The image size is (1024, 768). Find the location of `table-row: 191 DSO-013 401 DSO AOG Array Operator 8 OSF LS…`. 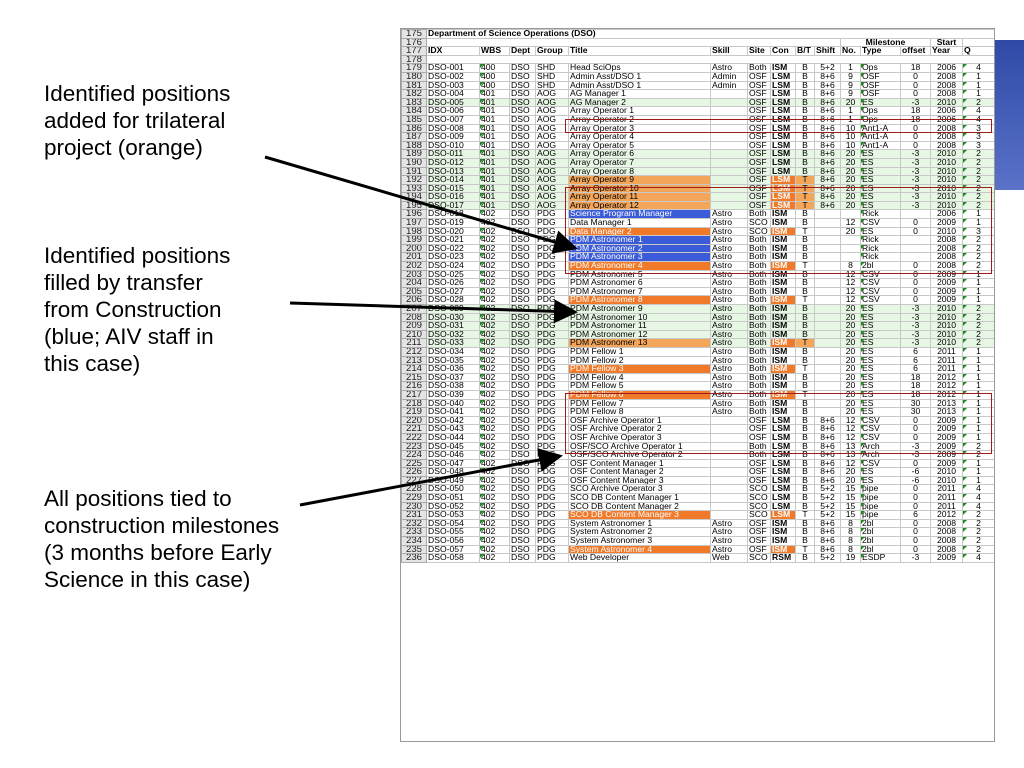

table-row: 191 DSO-013 401 DSO AOG Array Operator 8 OSF LS… is located at coordinates (697, 171).